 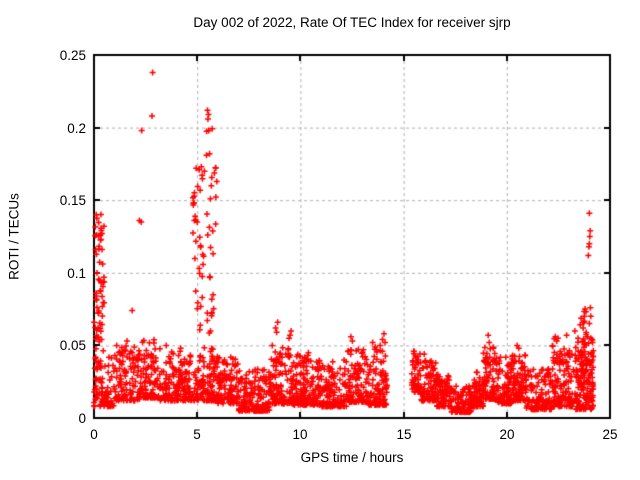 What do you see at coordinates (76, 273) in the screenshot?
I see `y-tick-label-0.1: 0.1` at bounding box center [76, 273].